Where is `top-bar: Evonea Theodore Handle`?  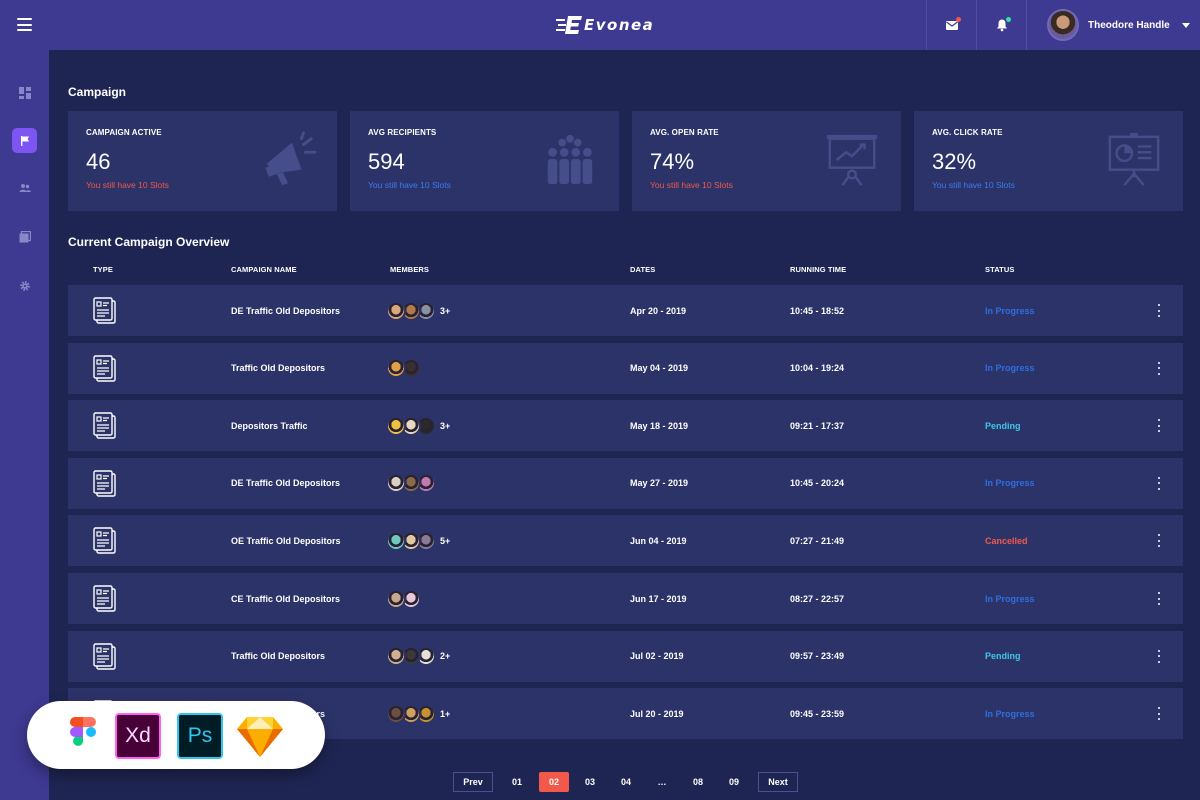 top-bar: Evonea Theodore Handle is located at coordinates (600, 25).